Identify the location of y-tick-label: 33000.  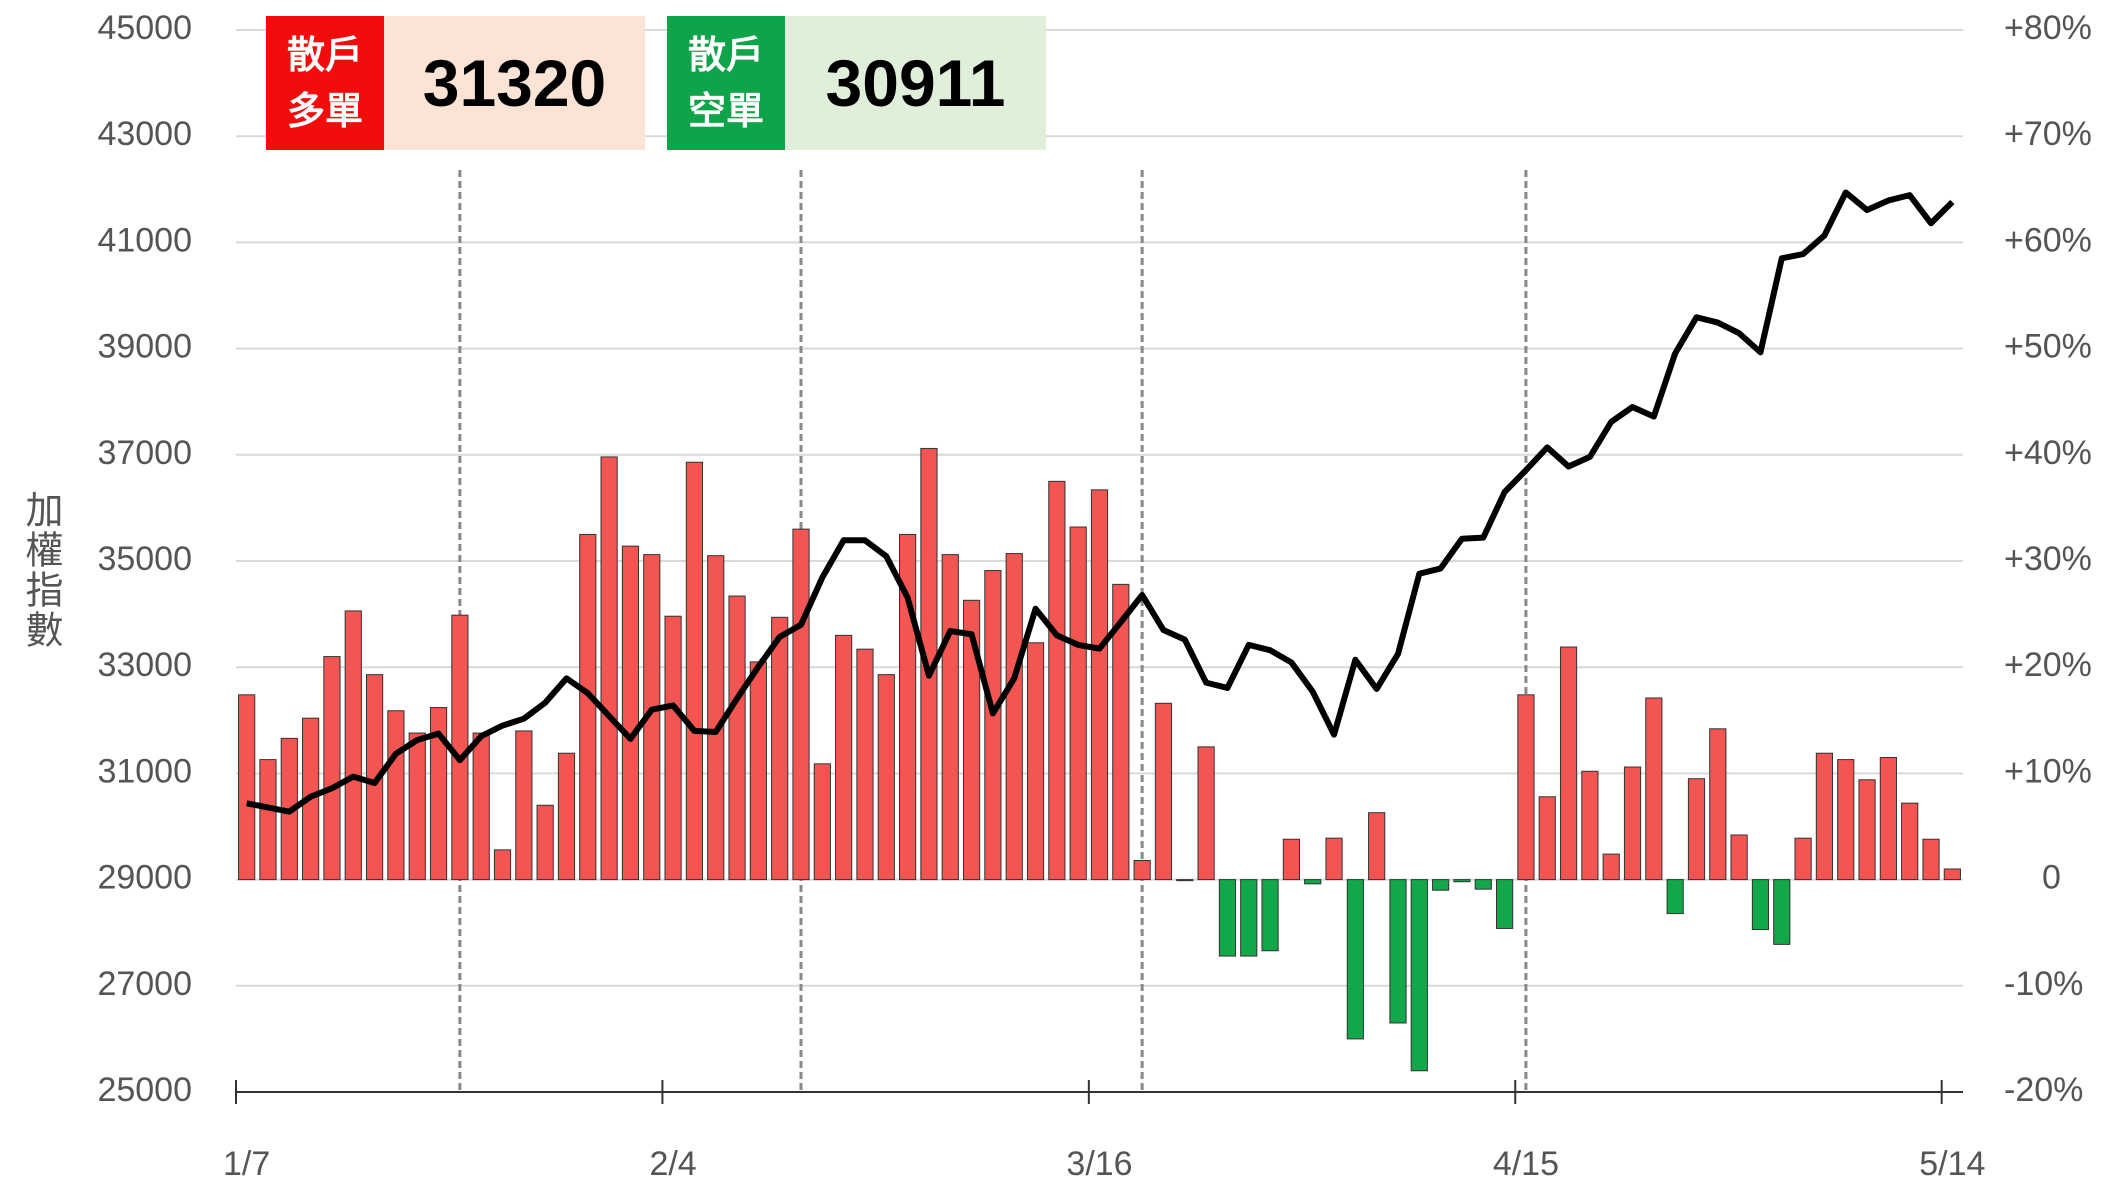
(144, 665).